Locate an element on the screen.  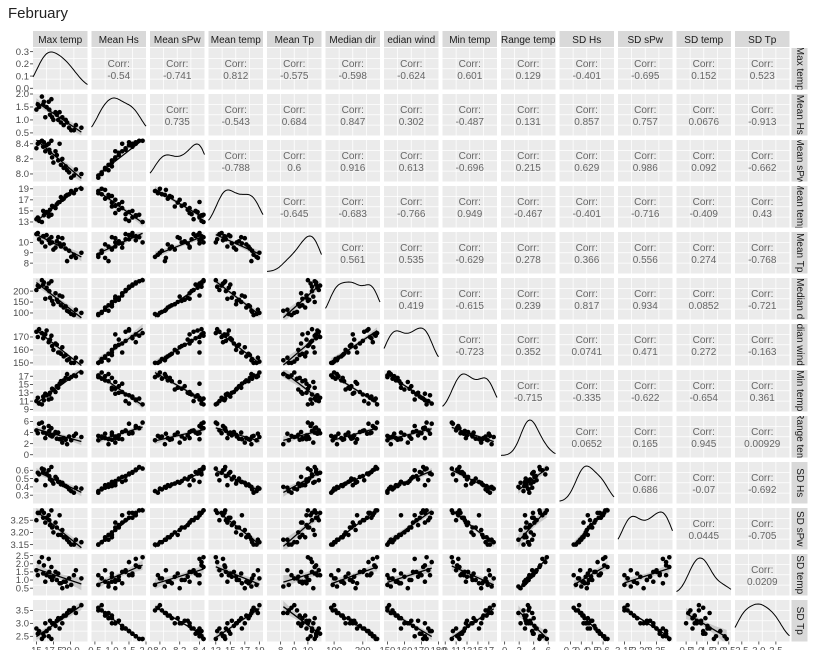
y-tick-label: 13 is located at coordinates (23, 393).